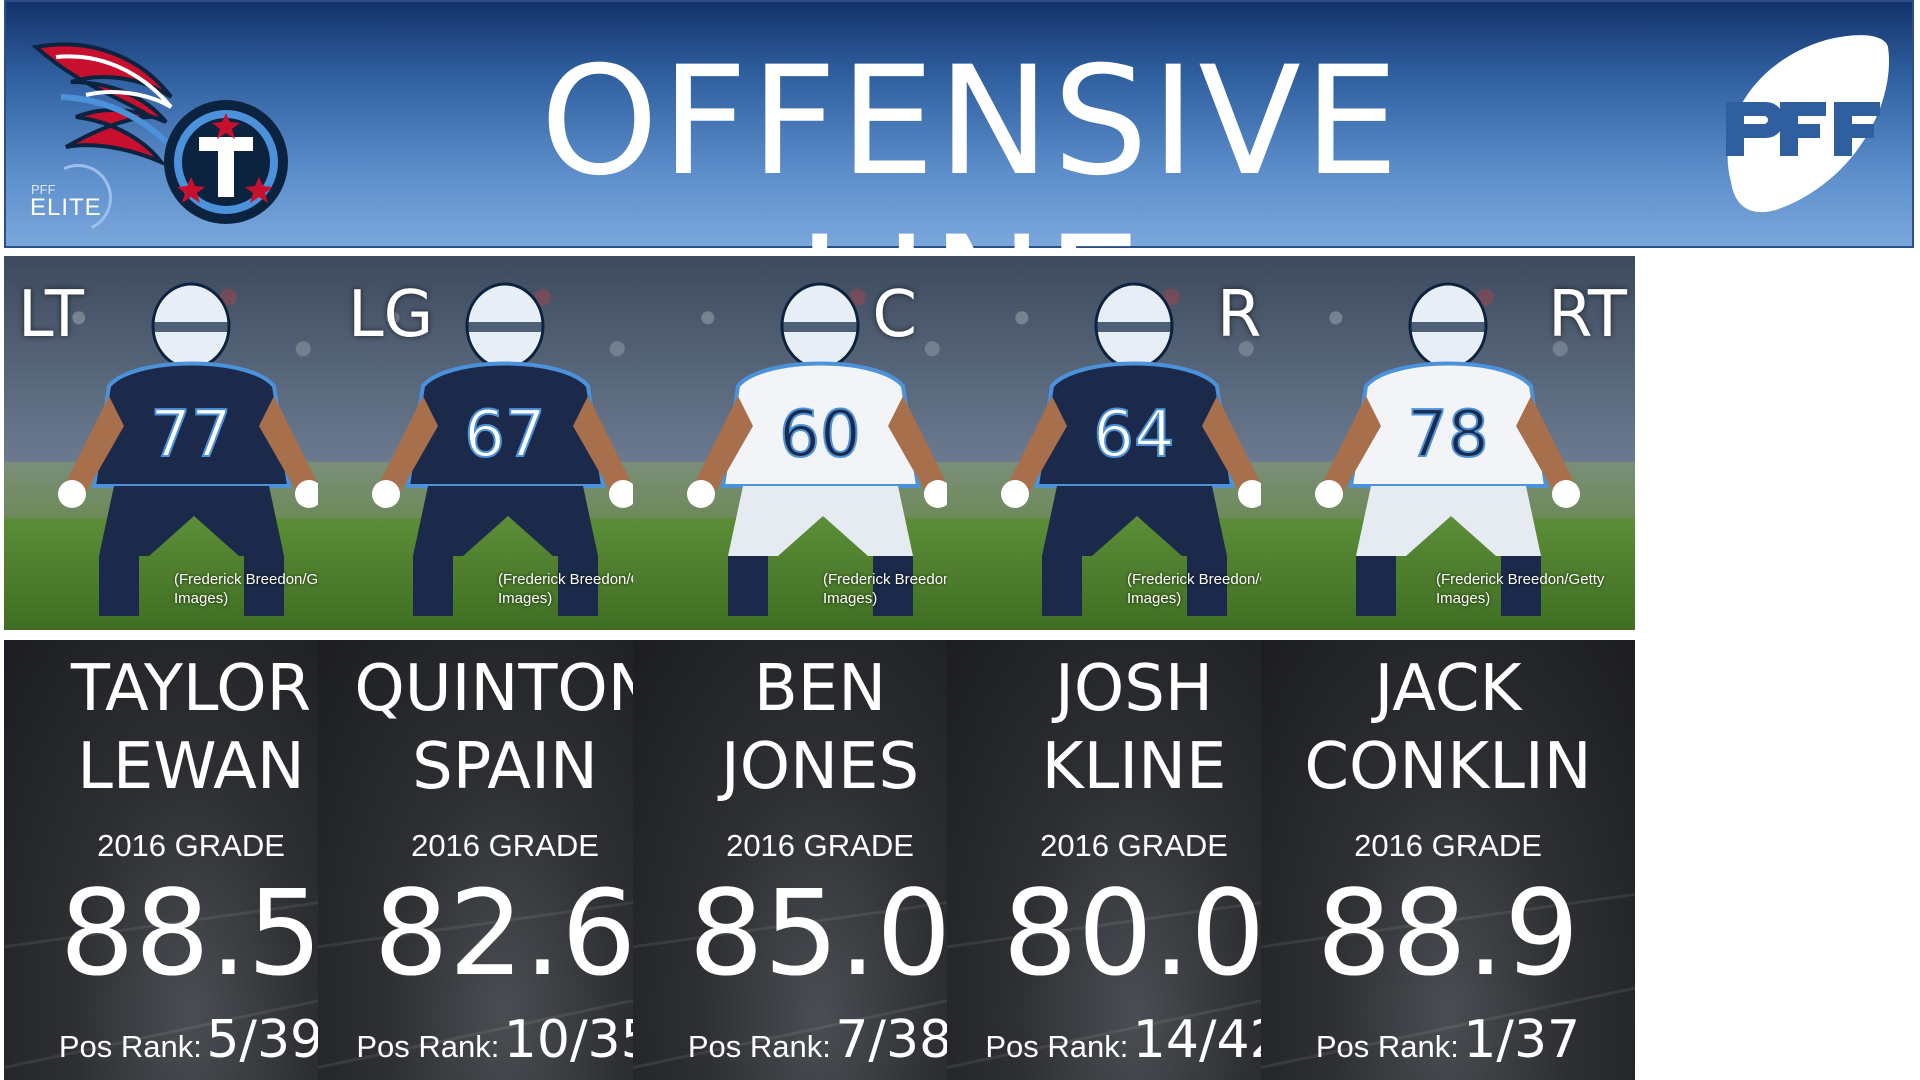 The width and height of the screenshot is (1920, 1080). What do you see at coordinates (1134, 767) in the screenshot?
I see `player-last-name: KLINE` at bounding box center [1134, 767].